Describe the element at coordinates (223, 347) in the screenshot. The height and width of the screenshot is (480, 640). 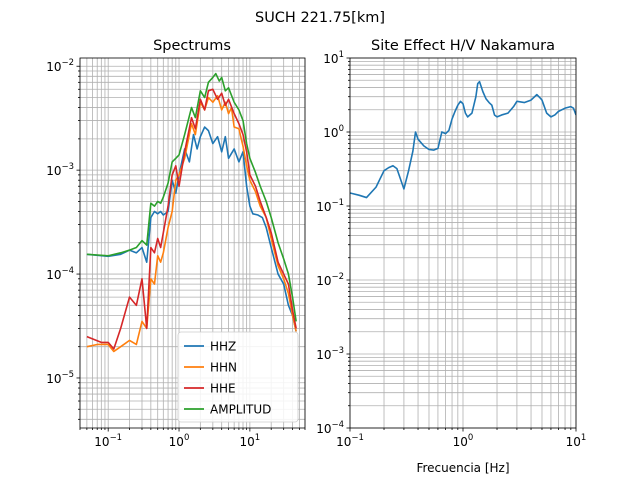
I see `legend-label: HHZ` at that location.